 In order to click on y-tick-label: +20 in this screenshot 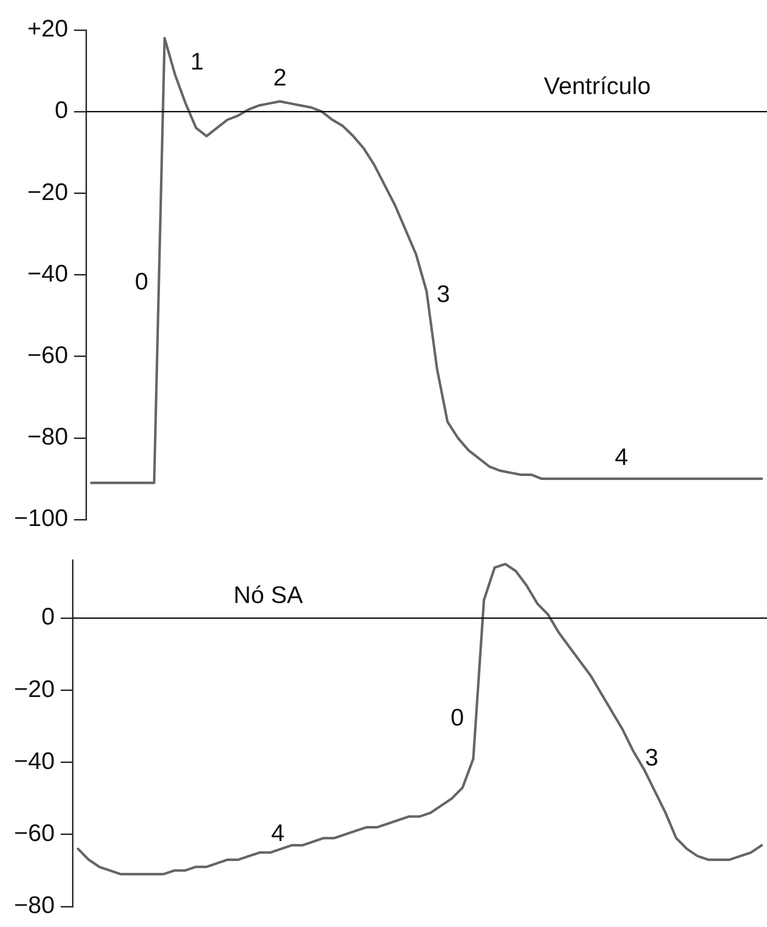, I will do `click(47, 29)`.